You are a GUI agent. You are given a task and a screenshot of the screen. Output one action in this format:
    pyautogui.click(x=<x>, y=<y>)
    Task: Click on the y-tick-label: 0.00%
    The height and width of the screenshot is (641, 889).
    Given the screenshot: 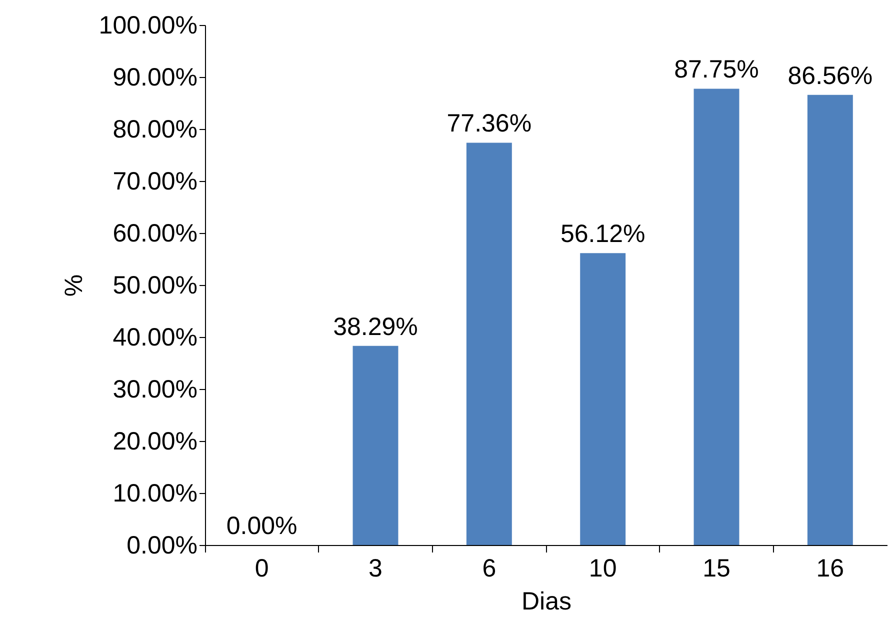 What is the action you would take?
    pyautogui.click(x=162, y=546)
    